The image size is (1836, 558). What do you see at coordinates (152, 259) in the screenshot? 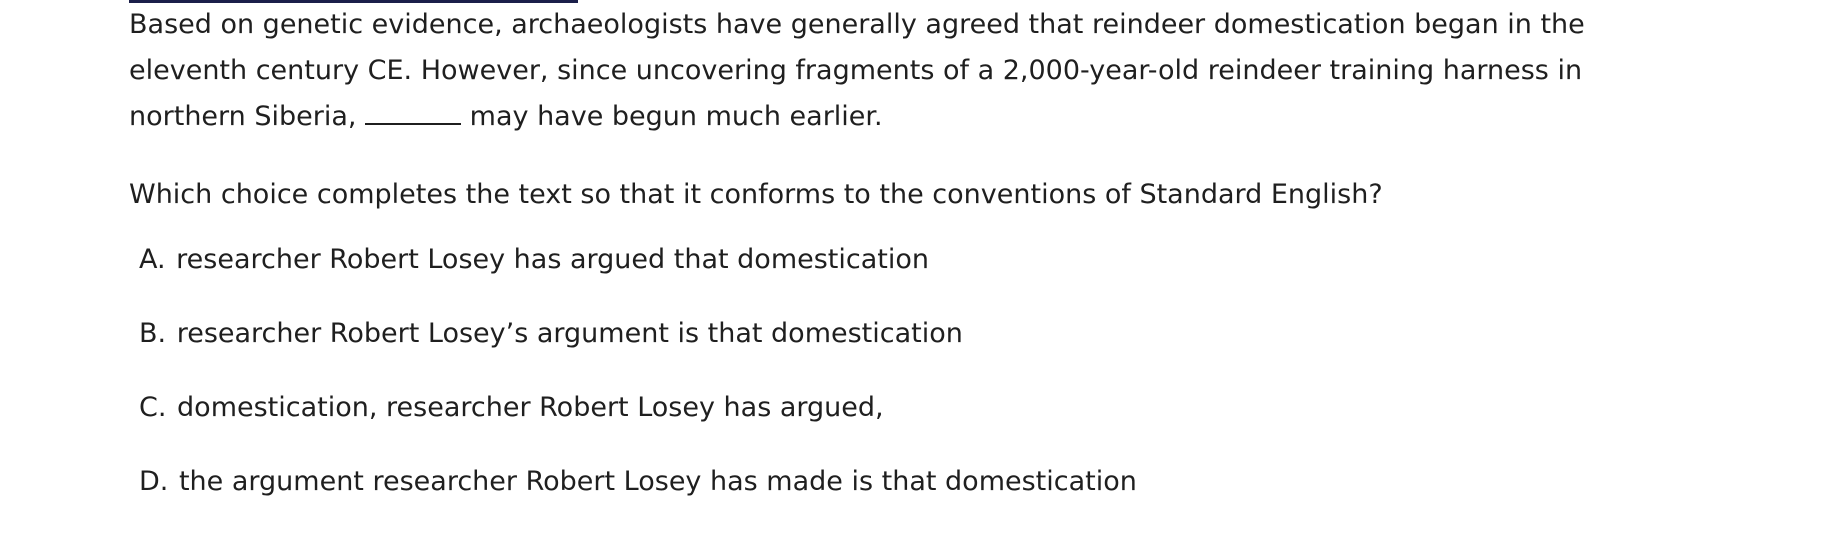
I see `choice-letter: A.` at bounding box center [152, 259].